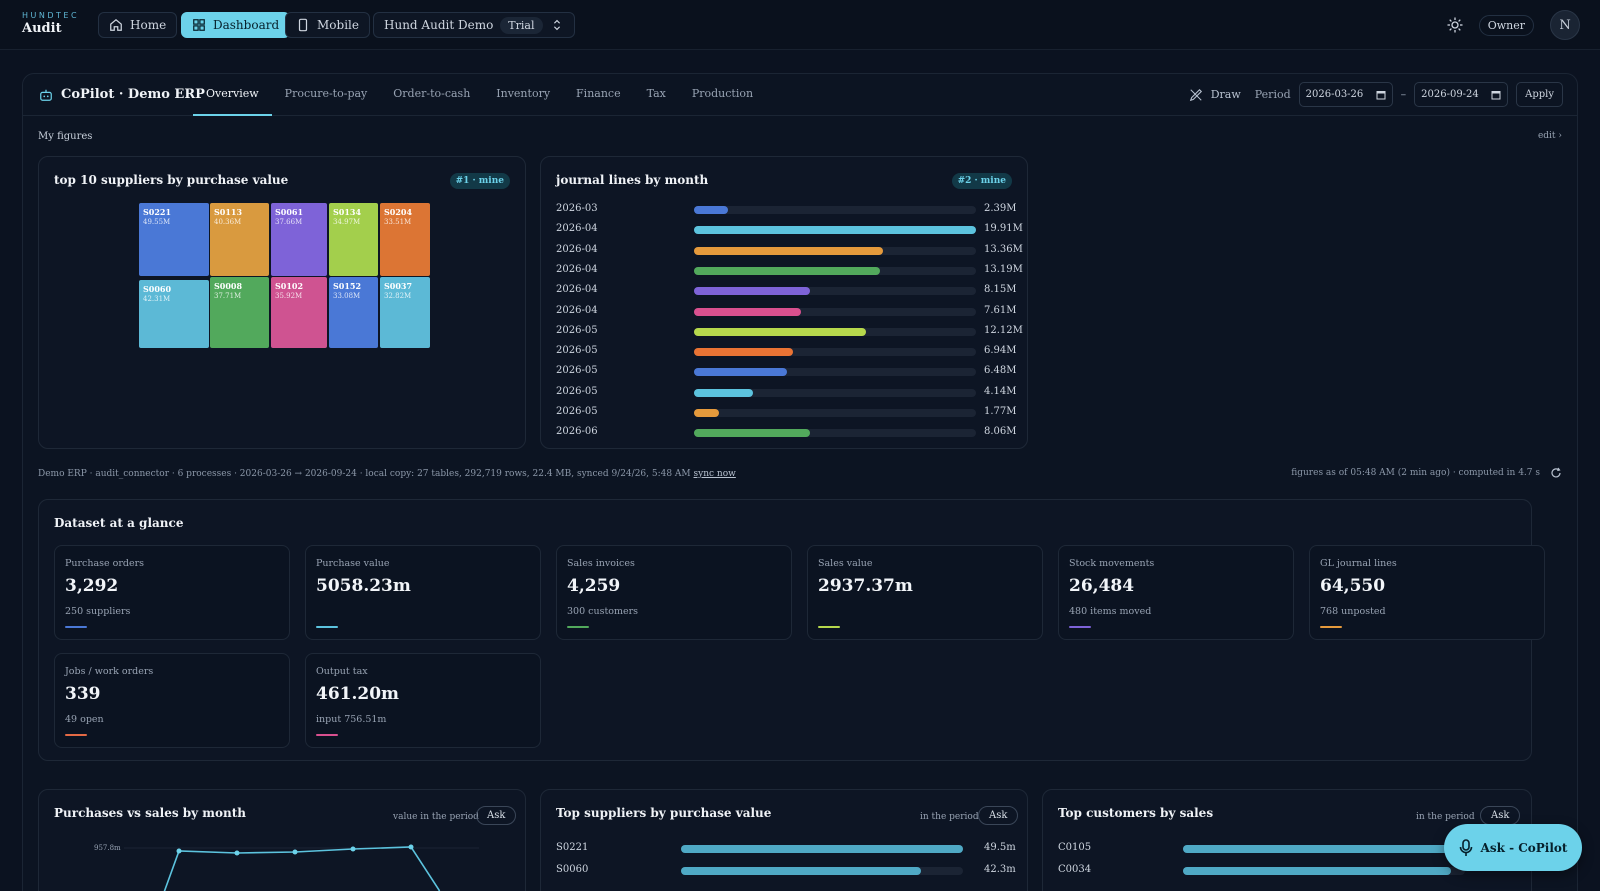 This screenshot has height=891, width=1600. Describe the element at coordinates (174, 314) in the screenshot. I see `treemap-cell: S0060 42.31M` at that location.